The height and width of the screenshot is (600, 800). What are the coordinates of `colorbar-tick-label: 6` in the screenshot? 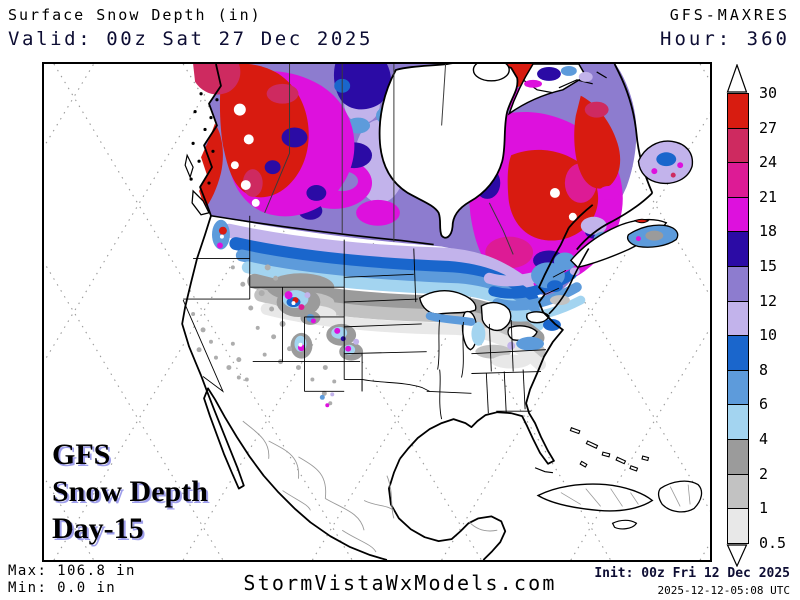 It's located at (764, 404).